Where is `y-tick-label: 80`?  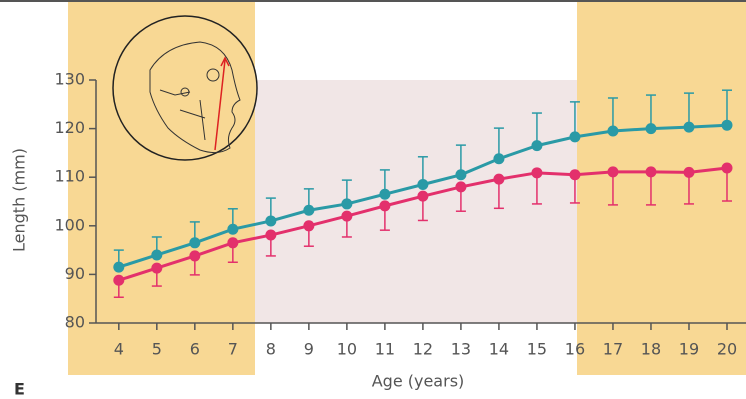
y-tick-label: 80 is located at coordinates (75, 322).